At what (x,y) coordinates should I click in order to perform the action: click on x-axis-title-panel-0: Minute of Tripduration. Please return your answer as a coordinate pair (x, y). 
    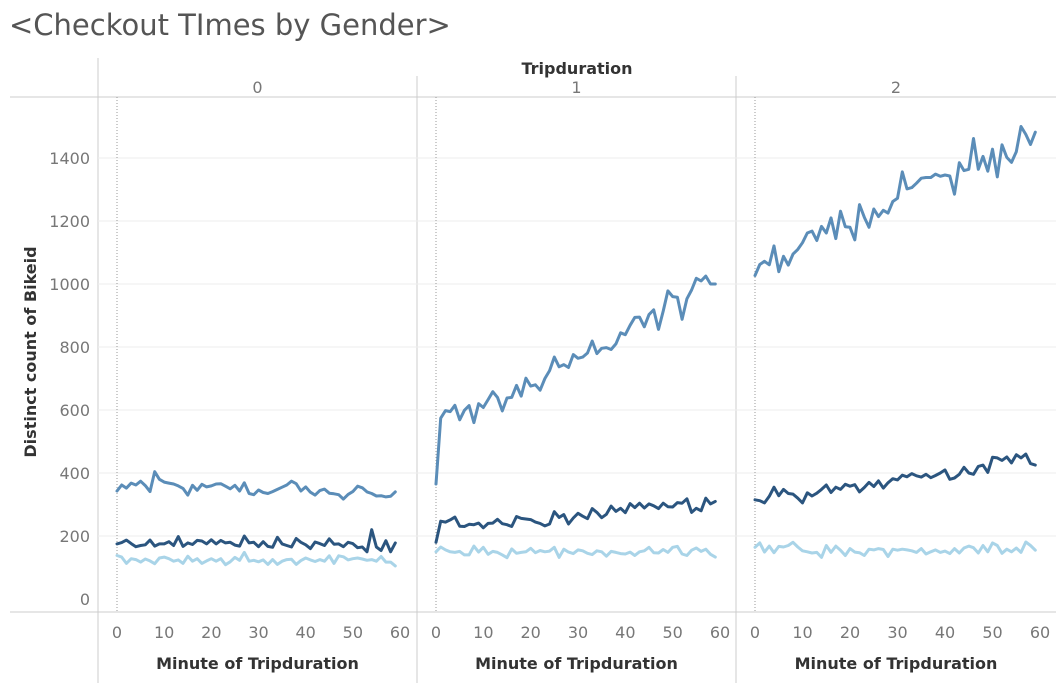
    Looking at the image, I should click on (257, 663).